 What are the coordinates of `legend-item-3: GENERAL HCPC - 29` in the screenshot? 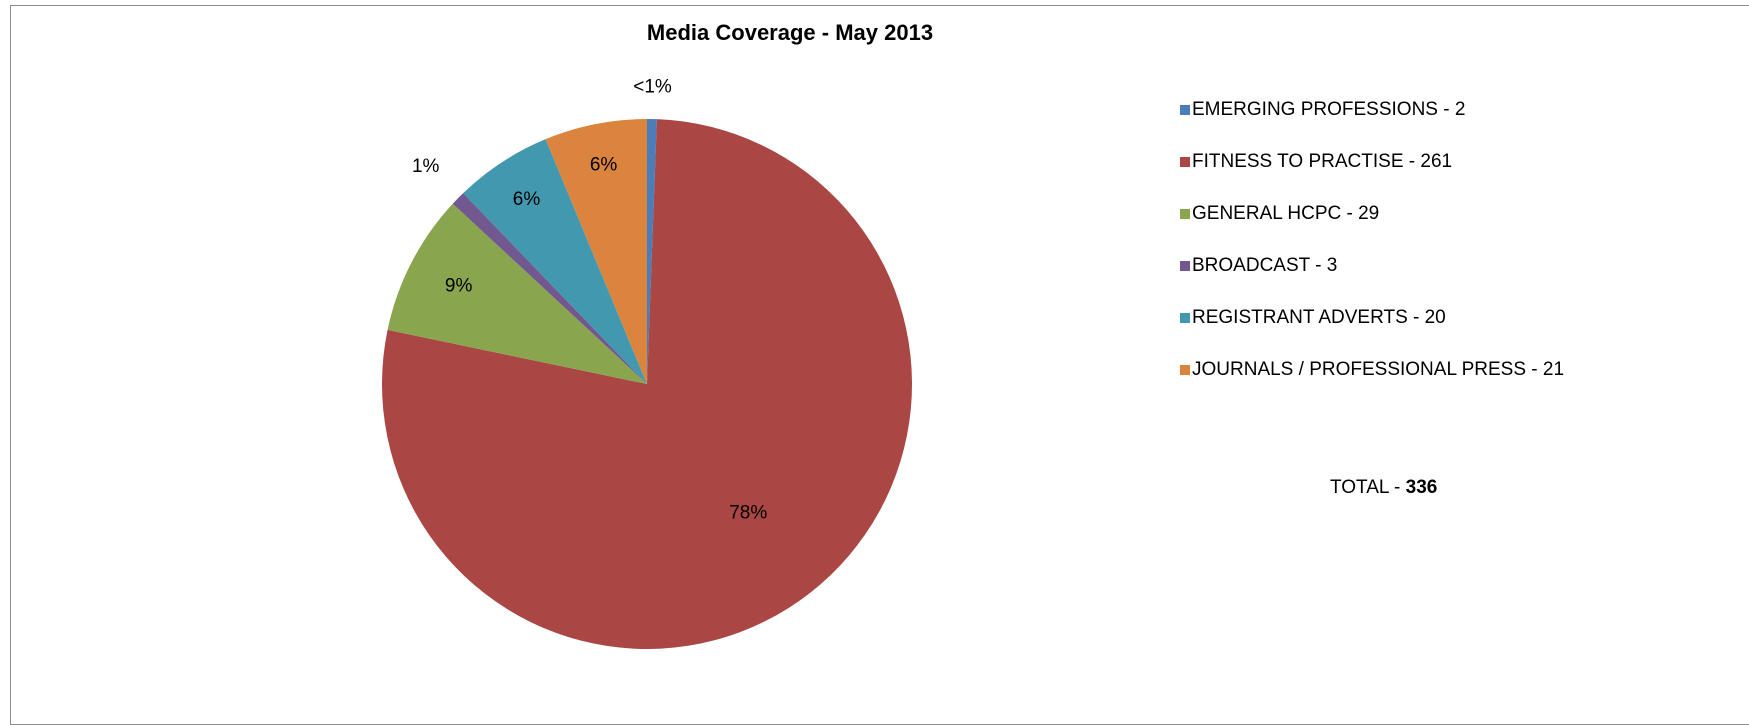 It's located at (1390, 214).